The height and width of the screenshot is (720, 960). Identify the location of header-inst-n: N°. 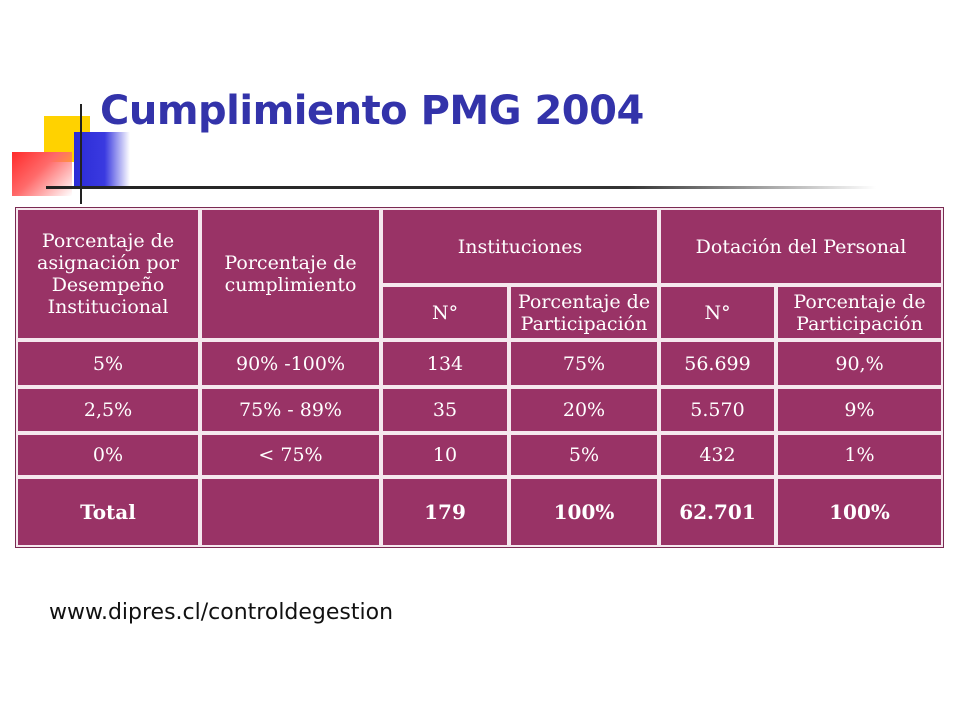
(445, 312).